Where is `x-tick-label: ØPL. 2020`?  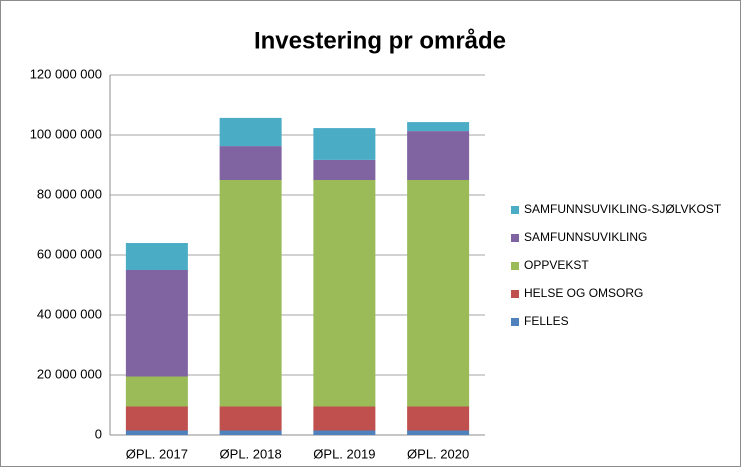
x-tick-label: ØPL. 2020 is located at coordinates (438, 453).